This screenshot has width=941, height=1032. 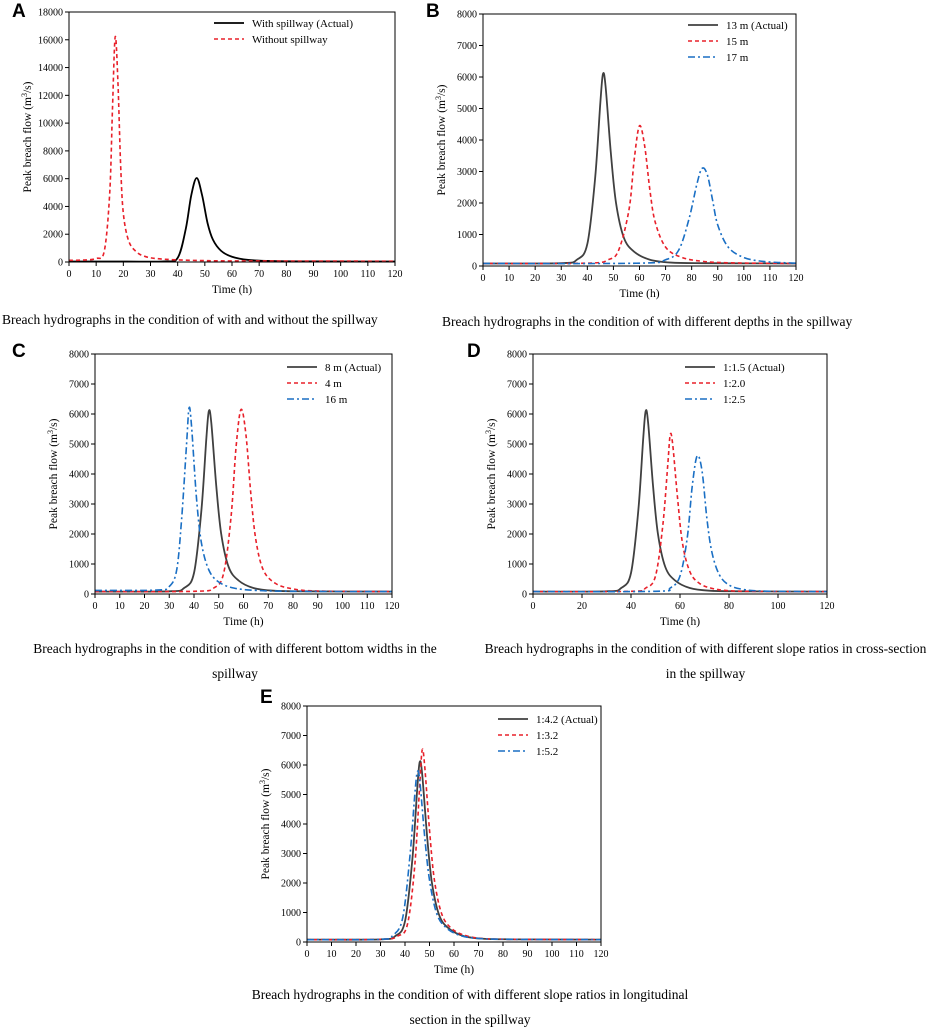 I want to click on legend-label: 17 m, so click(x=737, y=58).